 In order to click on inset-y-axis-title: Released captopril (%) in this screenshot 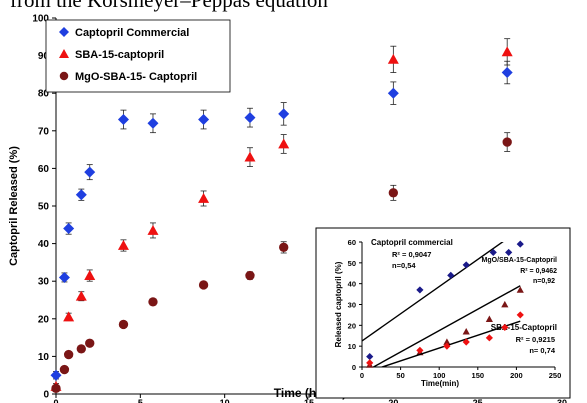, I will do `click(338, 304)`.